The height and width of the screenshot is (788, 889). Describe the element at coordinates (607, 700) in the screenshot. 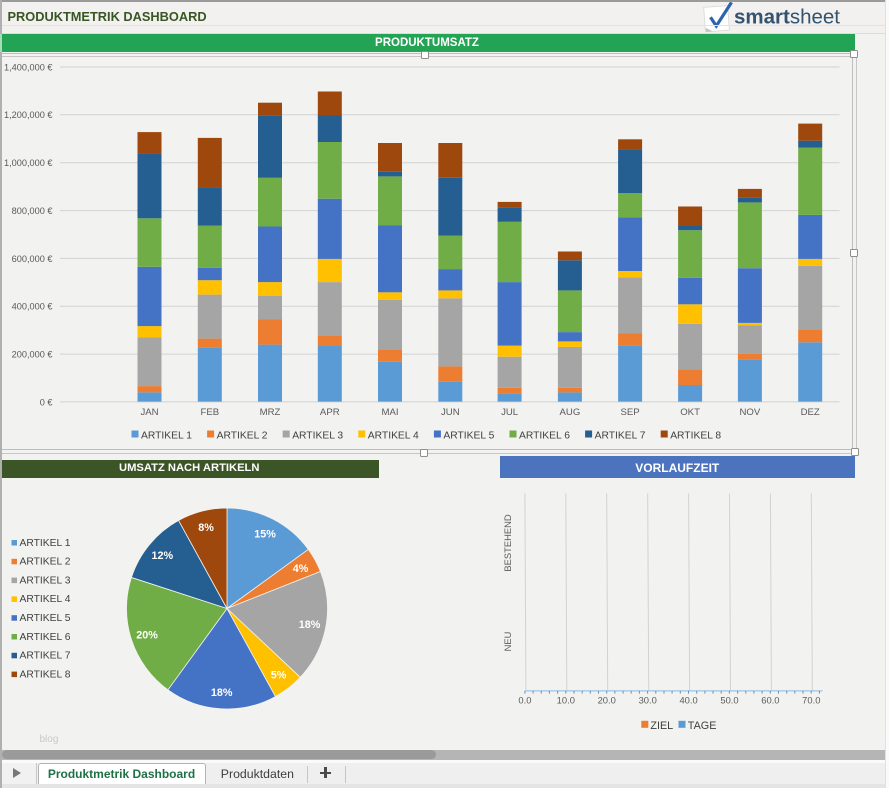

I see `svg-text: 20.0` at that location.